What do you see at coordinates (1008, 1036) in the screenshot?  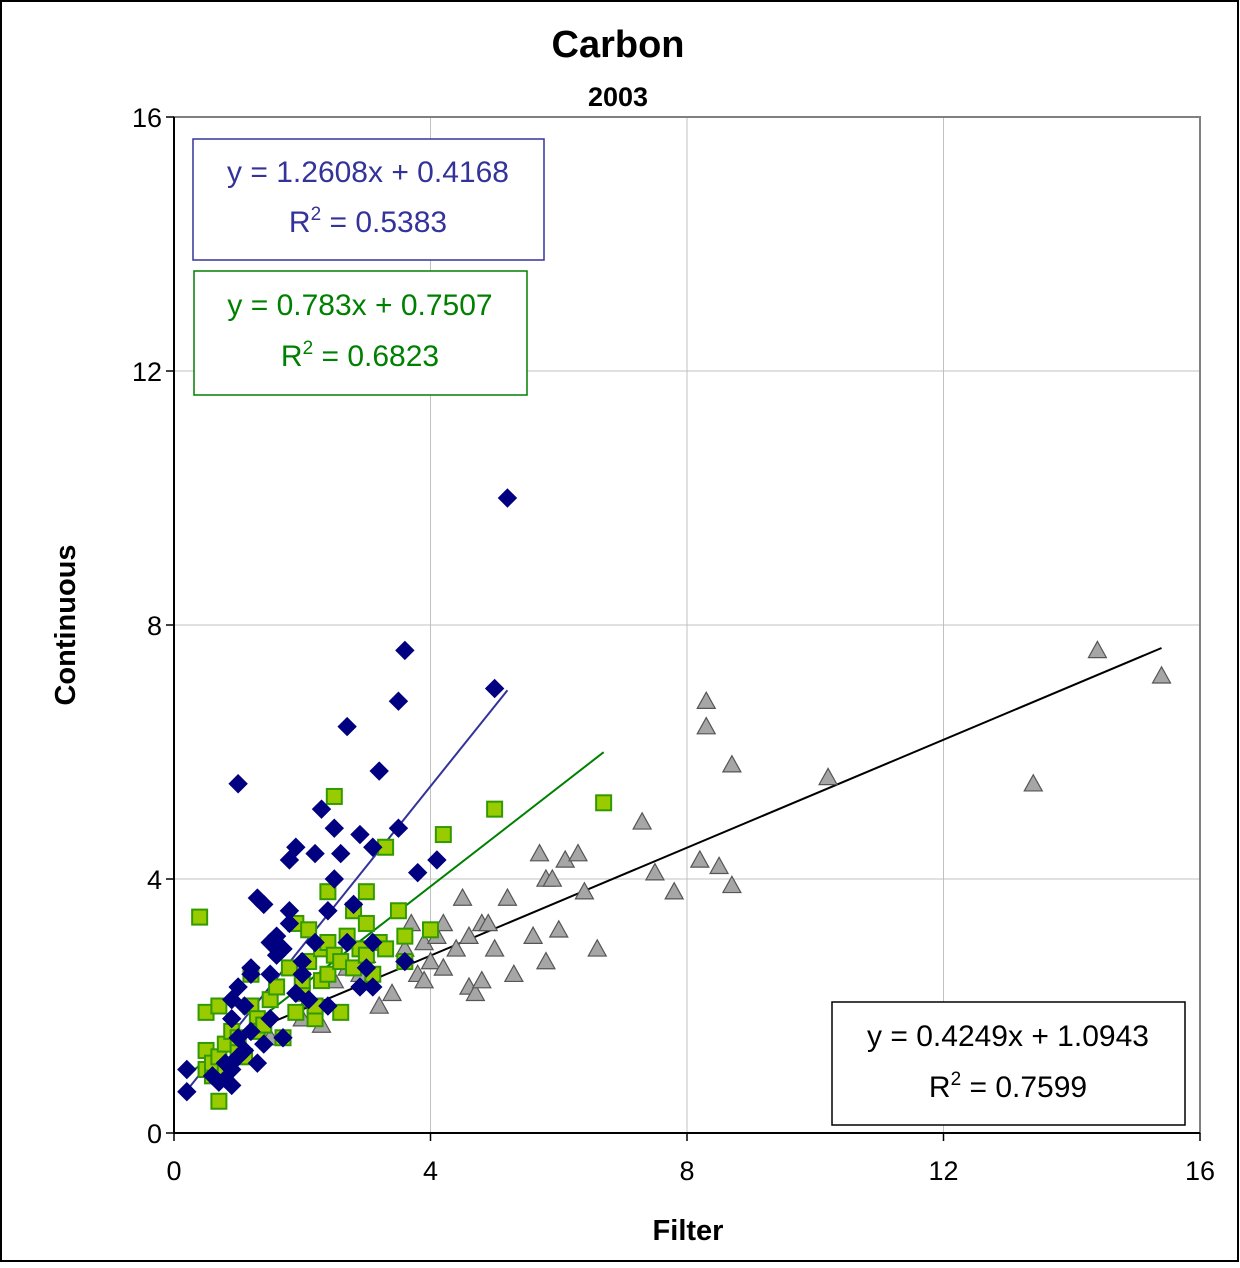 I see `equation-series-3: y = 0.4249x + 1.0943` at bounding box center [1008, 1036].